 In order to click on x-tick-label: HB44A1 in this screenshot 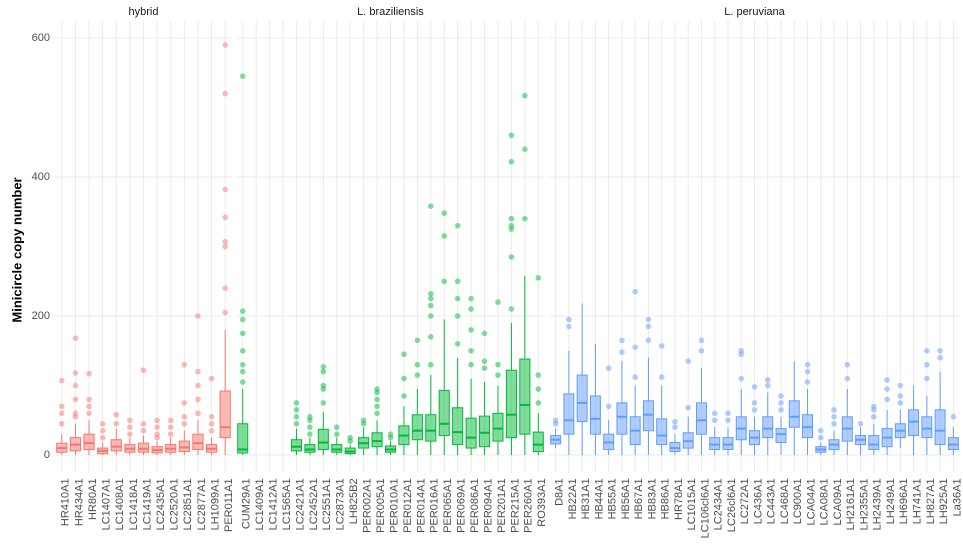, I will do `click(599, 498)`.